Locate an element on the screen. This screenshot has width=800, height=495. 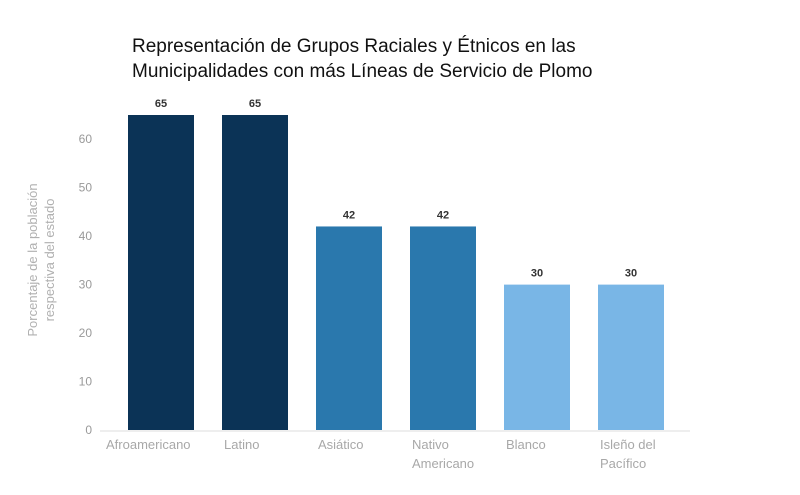
y-tick-label: 50 is located at coordinates (86, 188).